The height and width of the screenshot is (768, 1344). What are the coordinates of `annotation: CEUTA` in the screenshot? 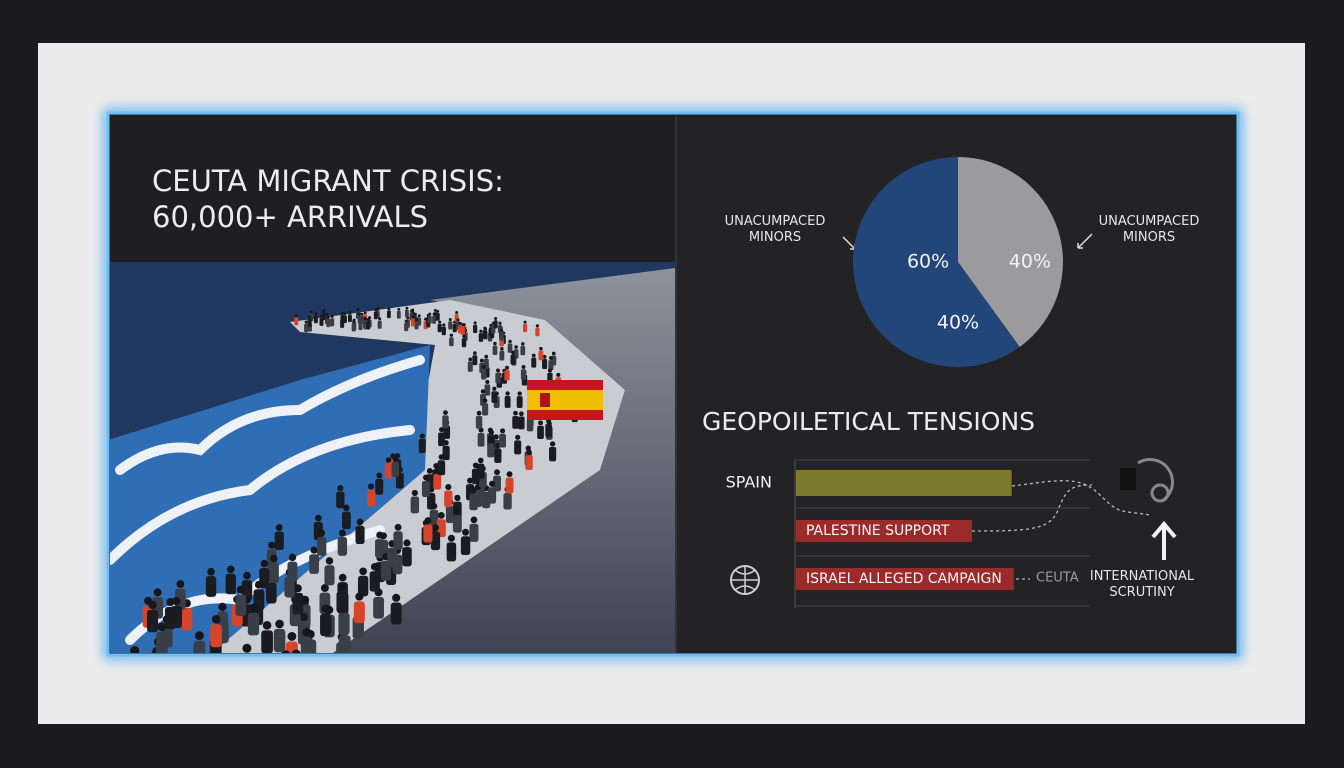 It's located at (1057, 578).